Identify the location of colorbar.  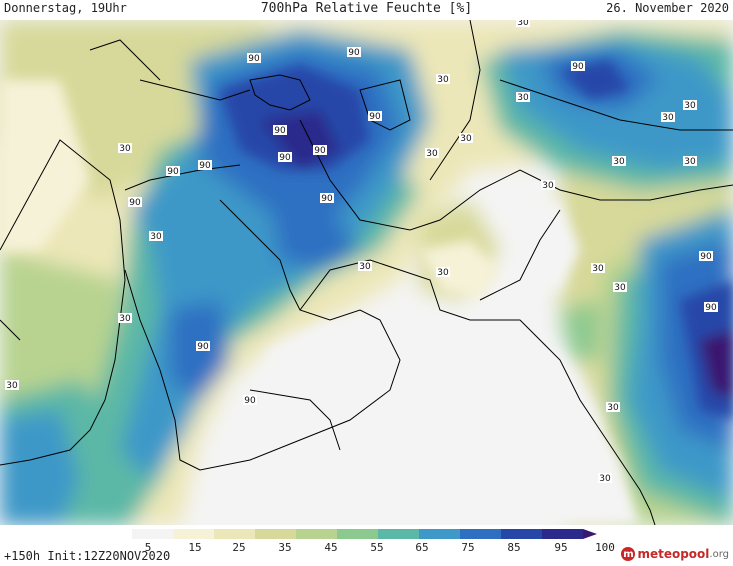
(364, 534).